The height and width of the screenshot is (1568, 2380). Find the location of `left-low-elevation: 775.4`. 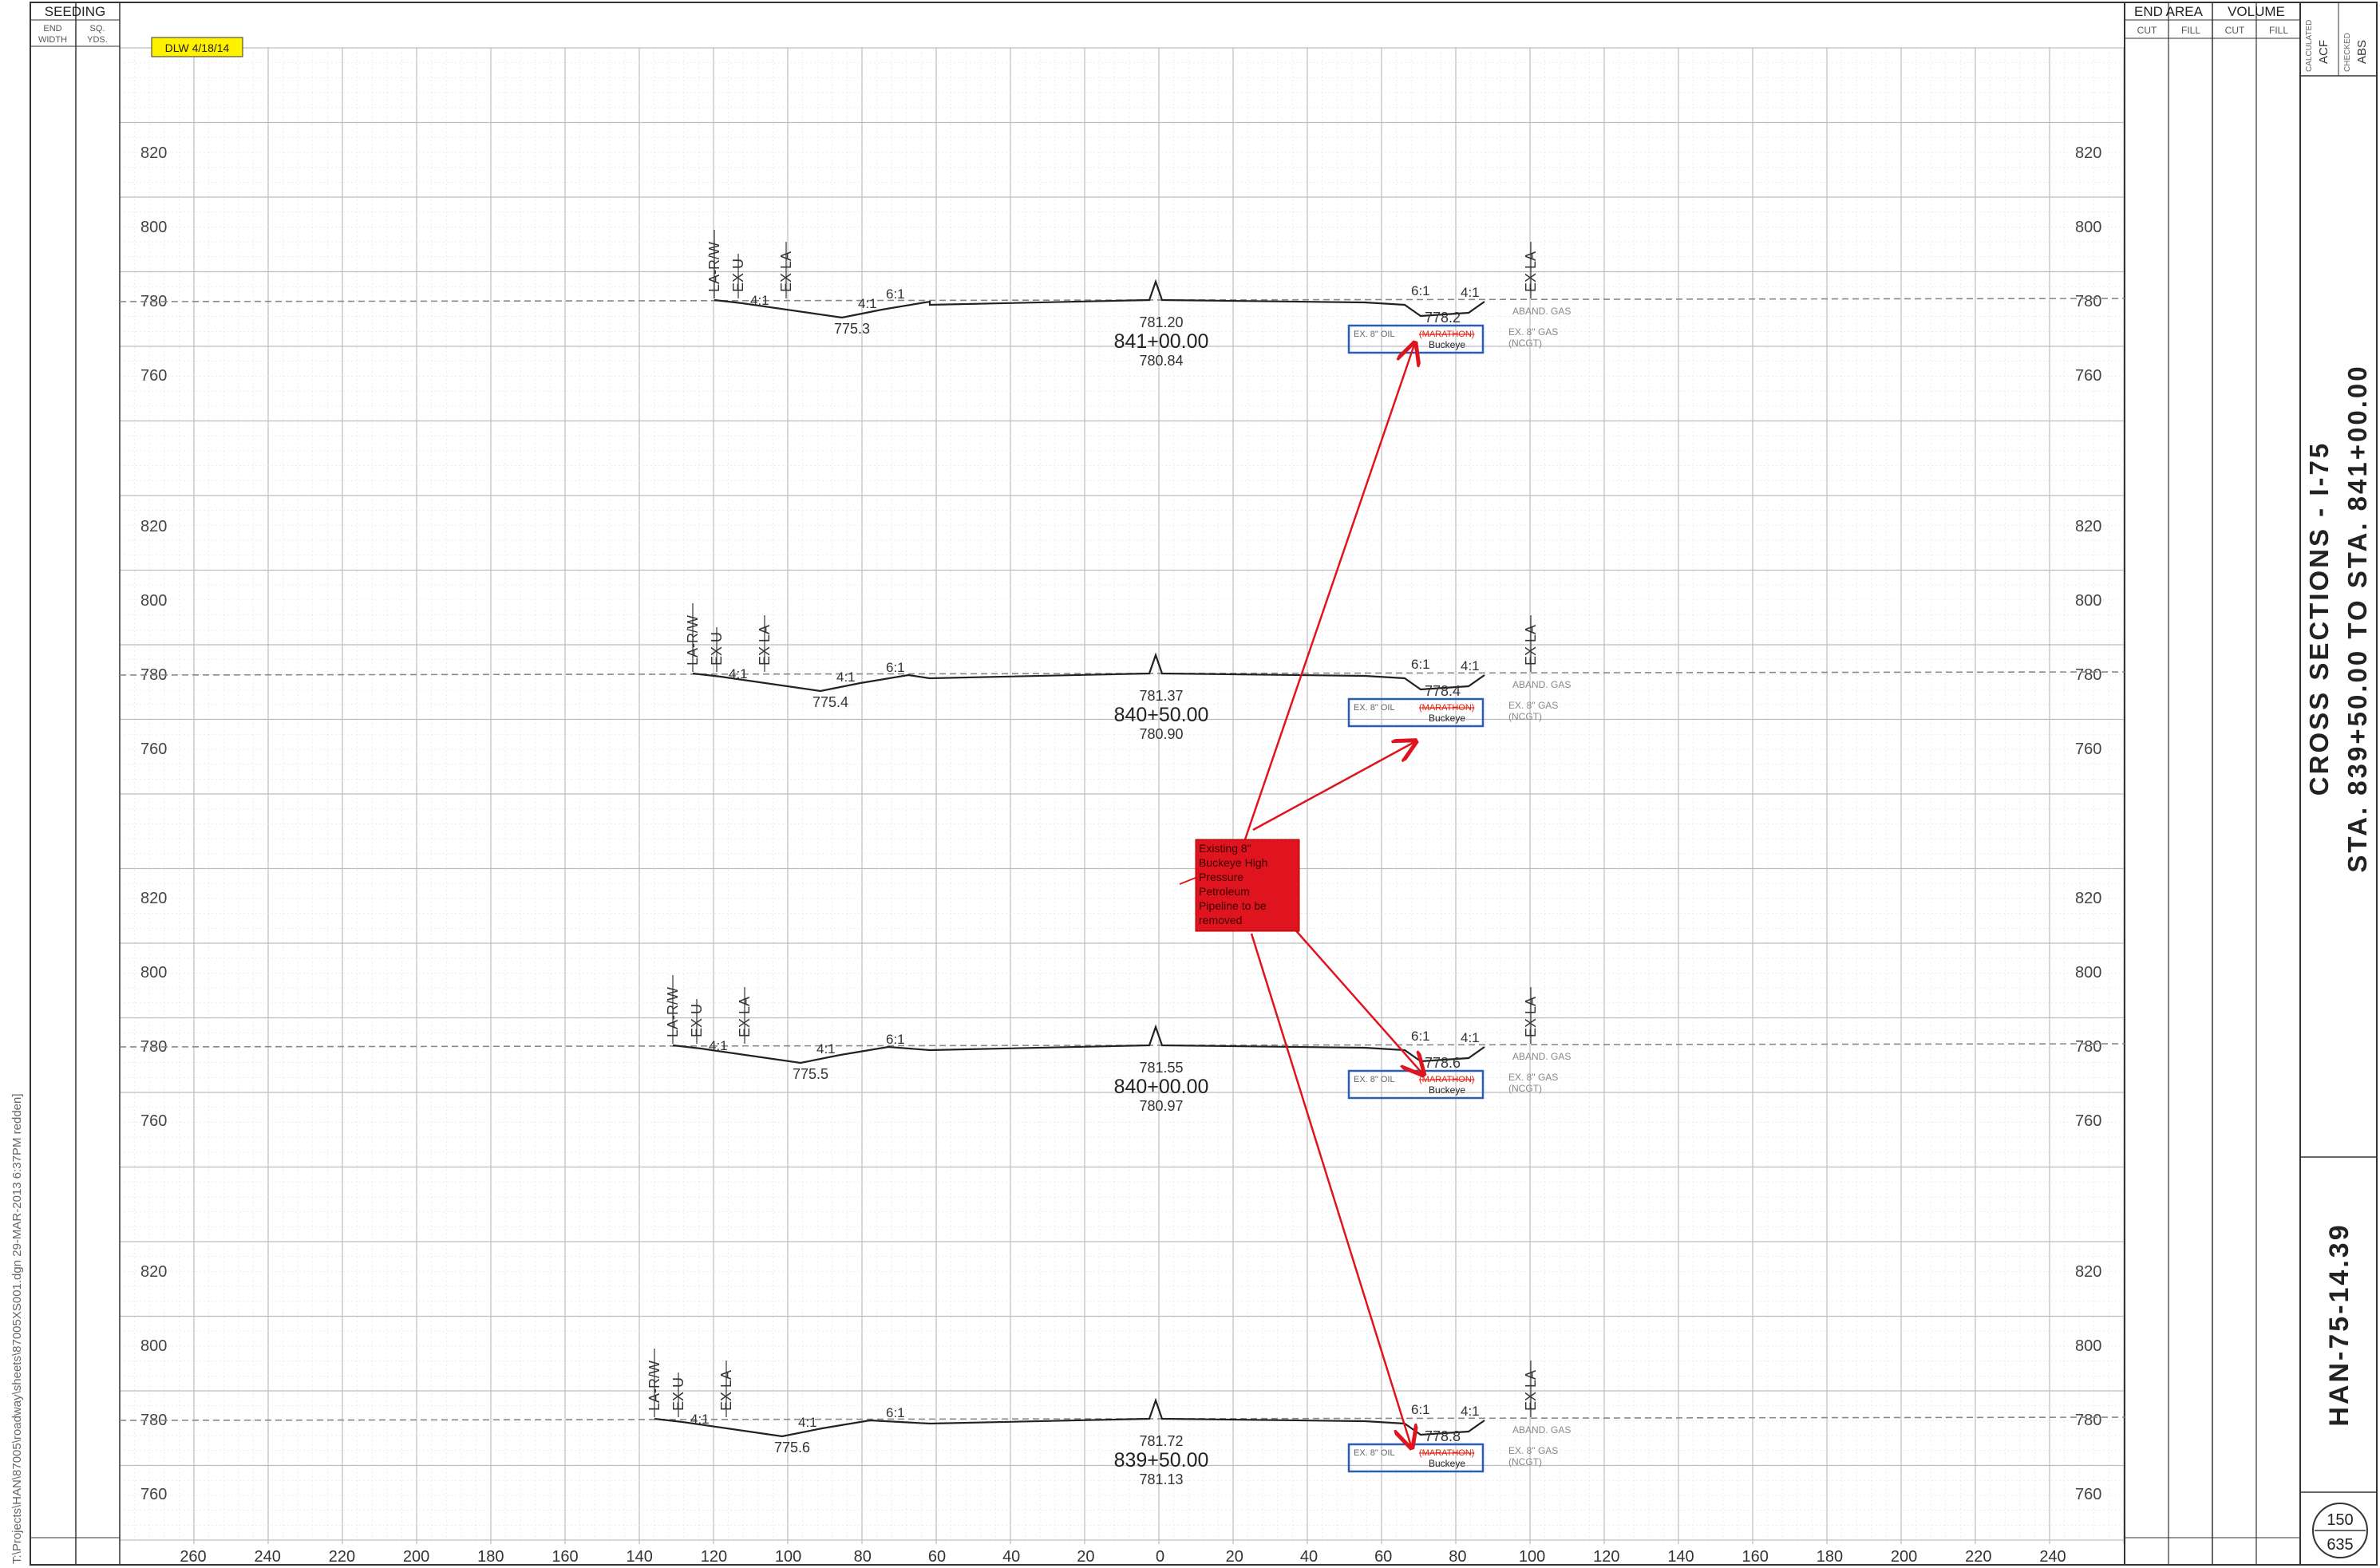

left-low-elevation: 775.4 is located at coordinates (830, 702).